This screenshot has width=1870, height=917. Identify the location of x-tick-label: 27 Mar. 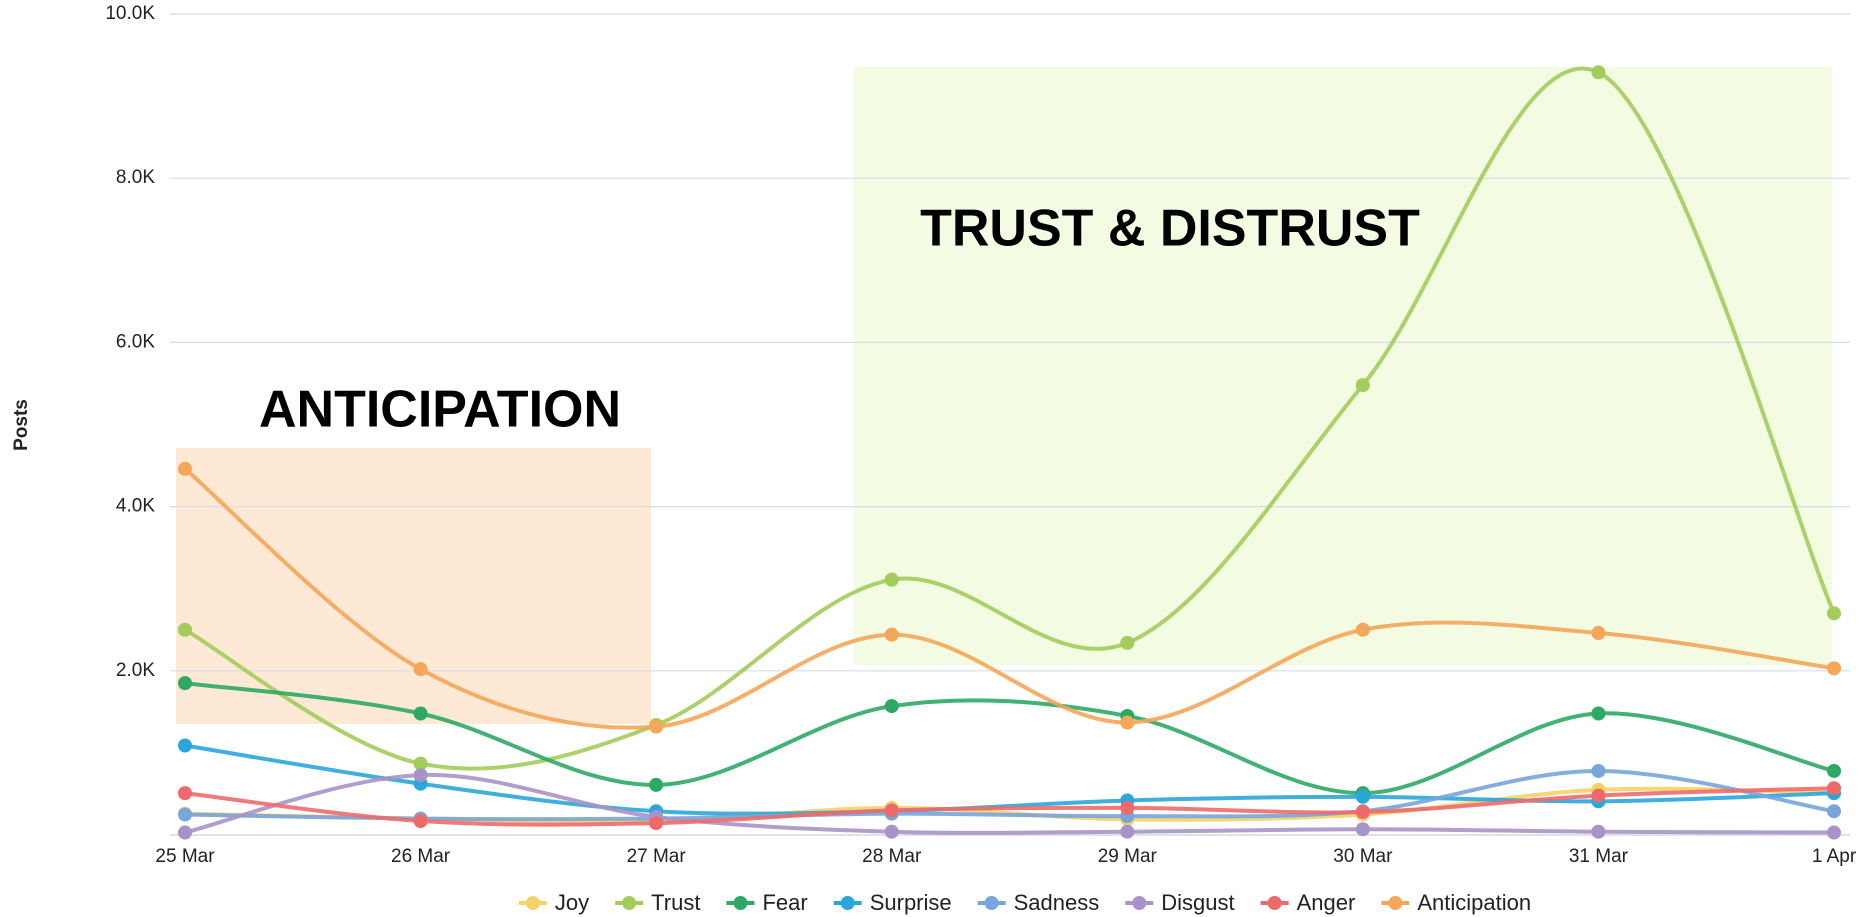
(657, 856).